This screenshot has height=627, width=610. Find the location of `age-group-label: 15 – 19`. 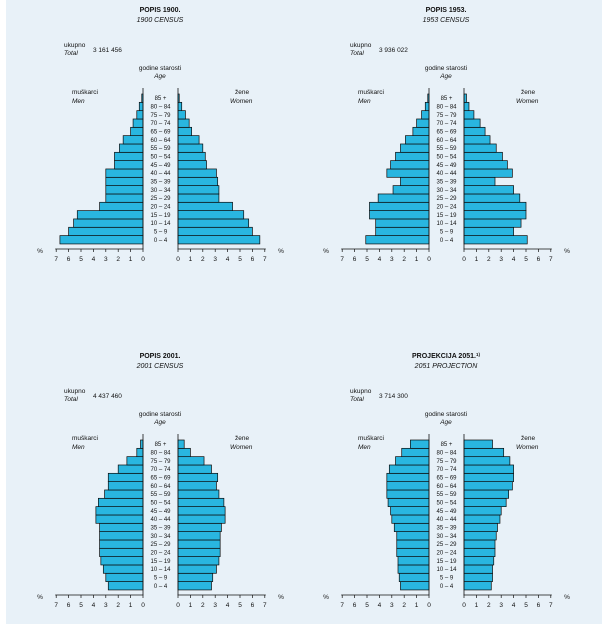

age-group-label: 15 – 19 is located at coordinates (446, 562).